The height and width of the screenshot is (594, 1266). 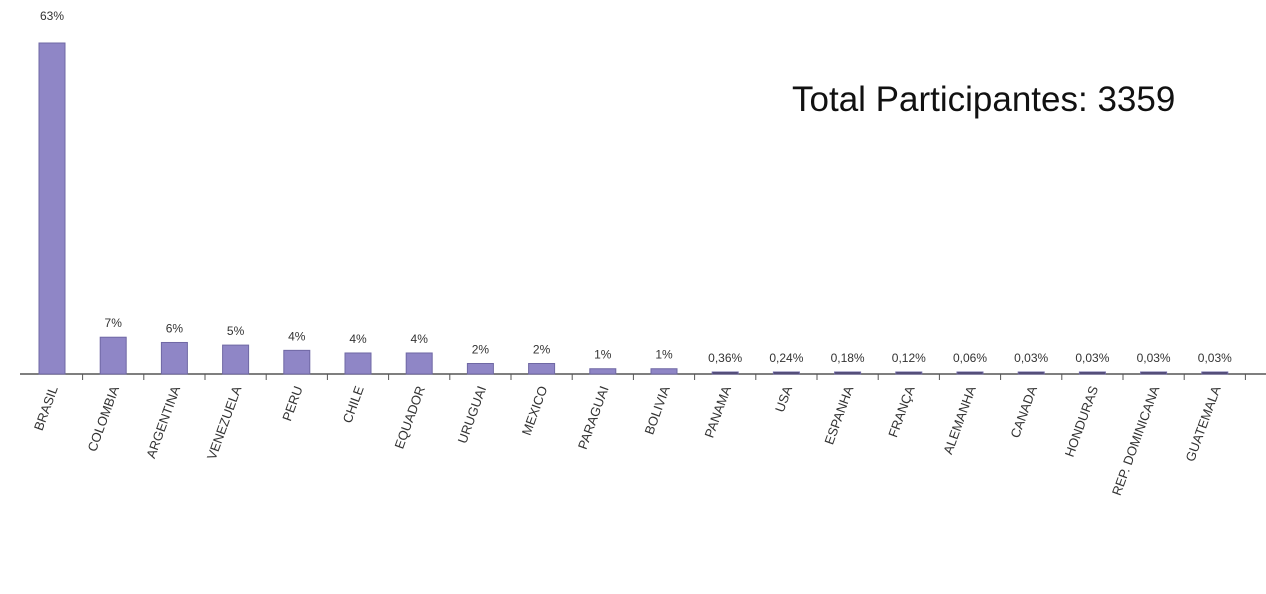 What do you see at coordinates (297, 336) in the screenshot?
I see `value-label-peru: 4%` at bounding box center [297, 336].